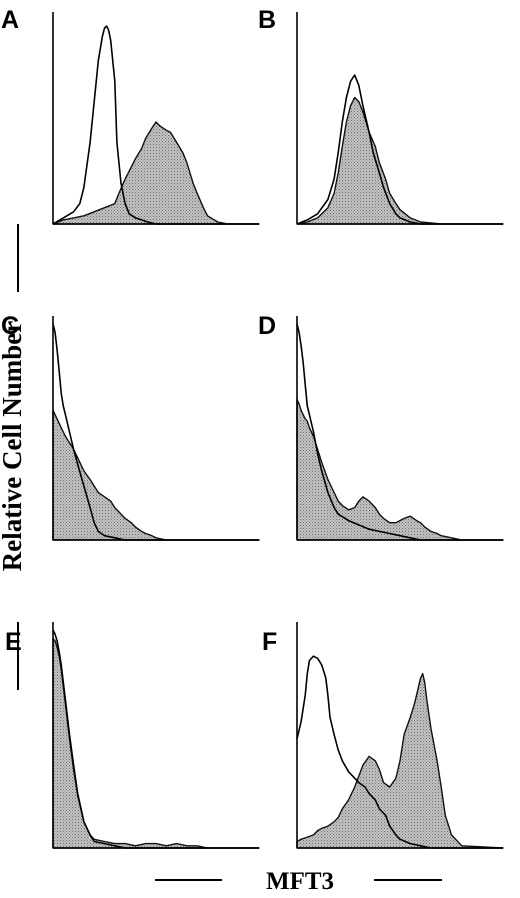 The height and width of the screenshot is (898, 520). Describe the element at coordinates (300, 881) in the screenshot. I see `xlabel: MFT3` at that location.